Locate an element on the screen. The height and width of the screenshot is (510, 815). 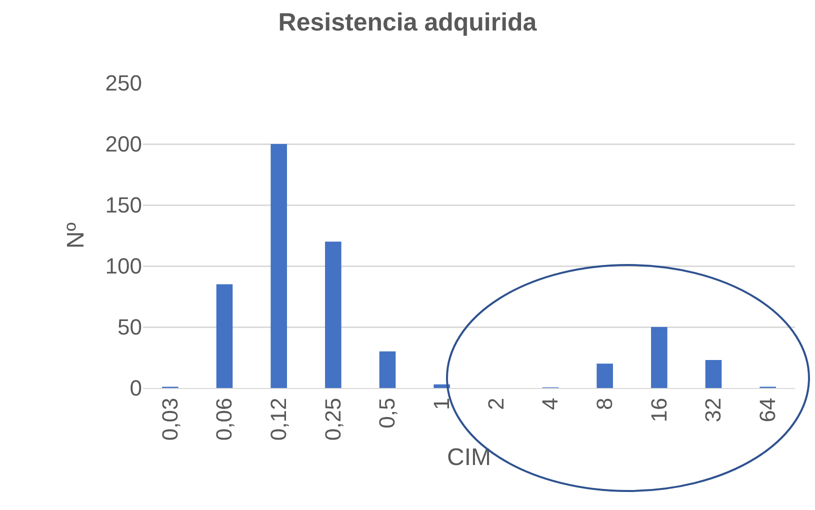
chart-title: Resistencia adquirida is located at coordinates (408, 22).